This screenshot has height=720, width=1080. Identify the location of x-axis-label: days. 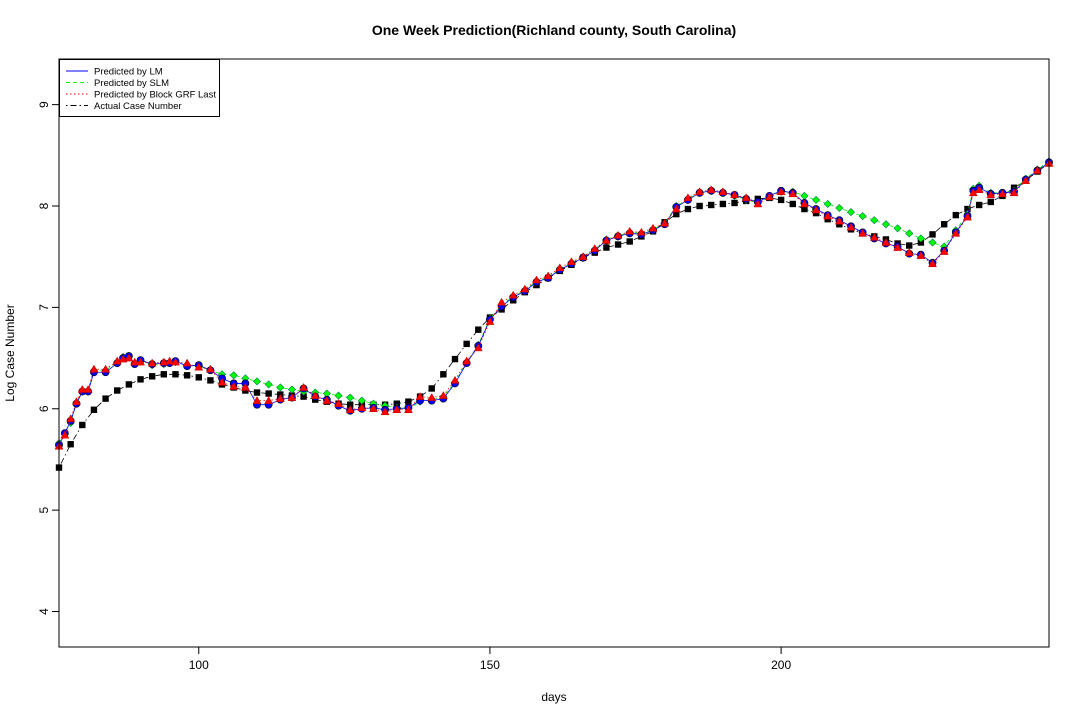
(553, 697).